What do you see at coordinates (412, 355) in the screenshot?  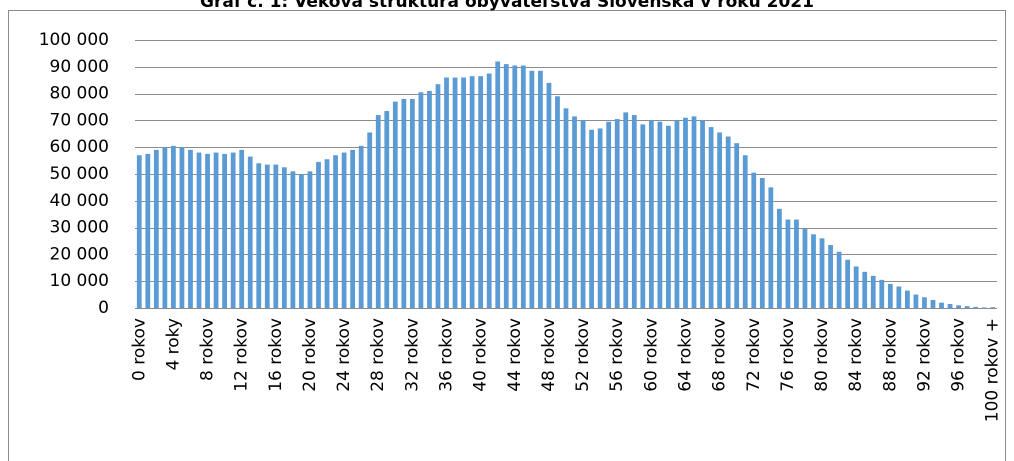 I see `x-tick-label: 32 rokov` at bounding box center [412, 355].